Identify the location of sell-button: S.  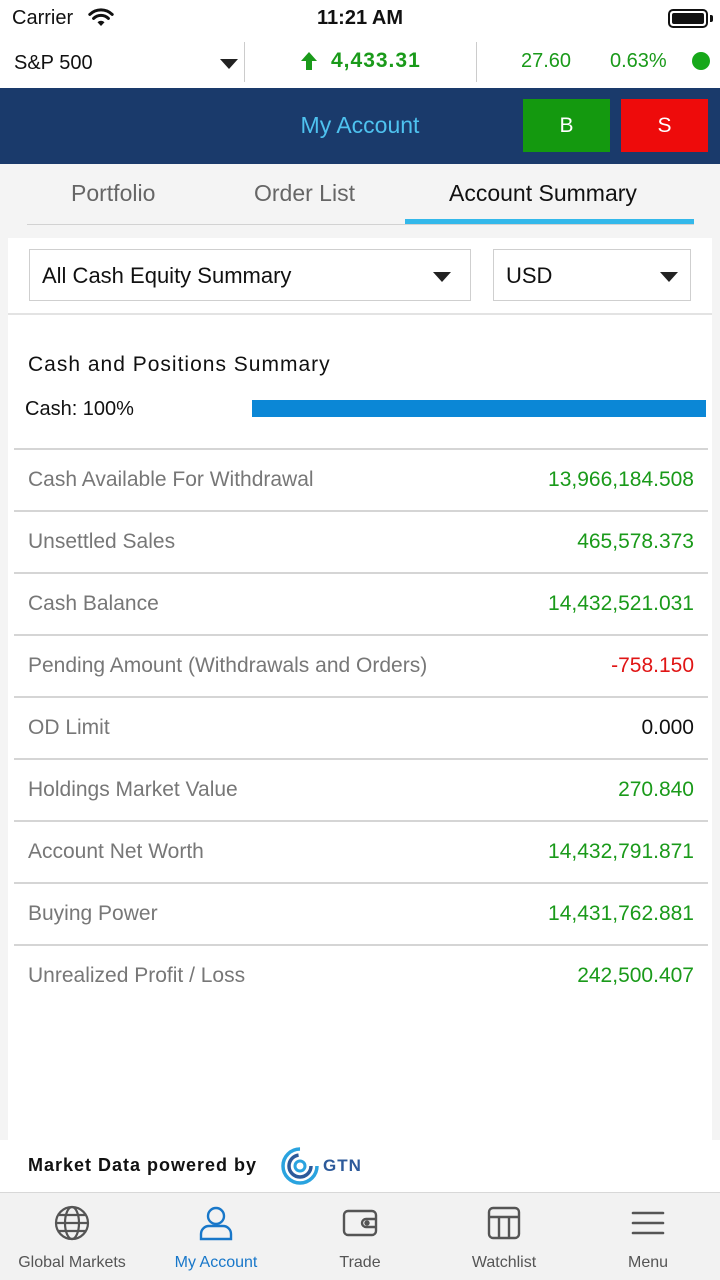
(664, 125).